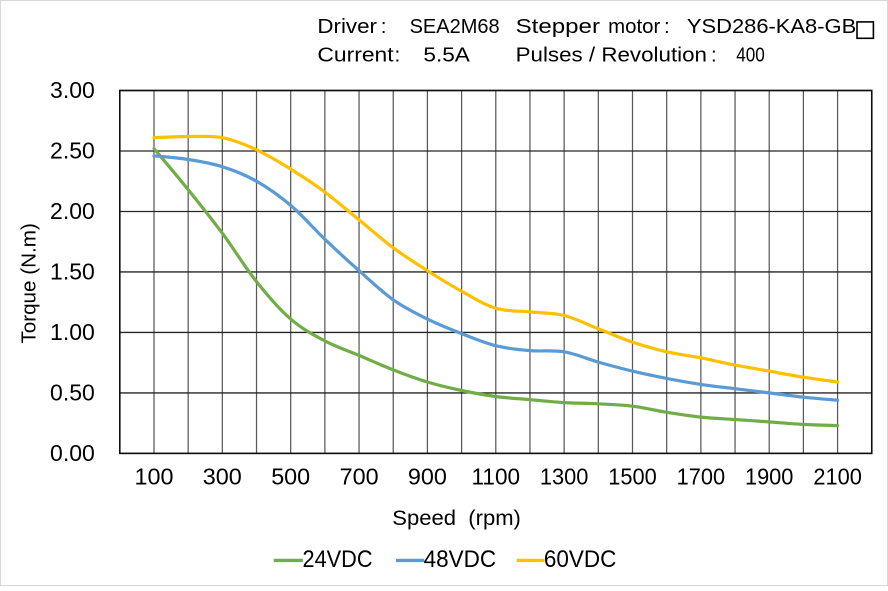 The height and width of the screenshot is (591, 888). I want to click on svg-text: Speed (rpm), so click(456, 518).